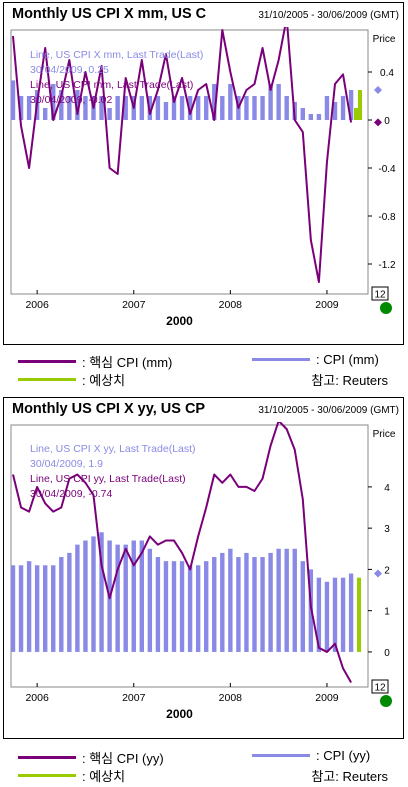  I want to click on y-tick-label: 1, so click(387, 612).